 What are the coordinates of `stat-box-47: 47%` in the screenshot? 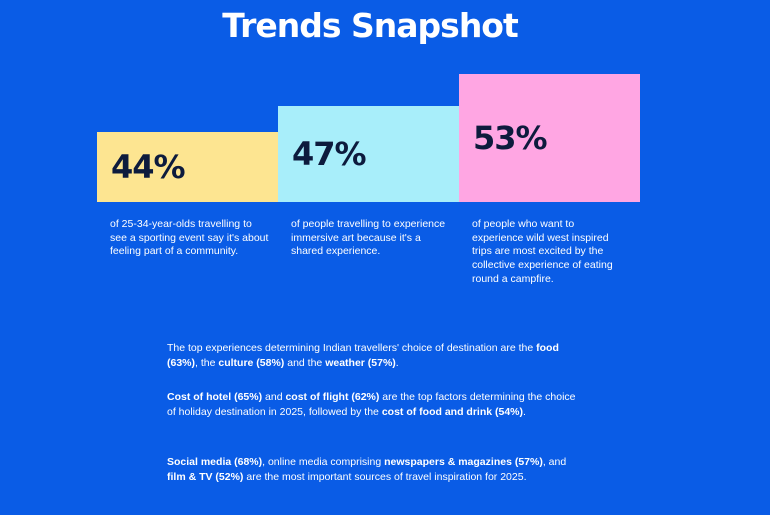 It's located at (368, 154).